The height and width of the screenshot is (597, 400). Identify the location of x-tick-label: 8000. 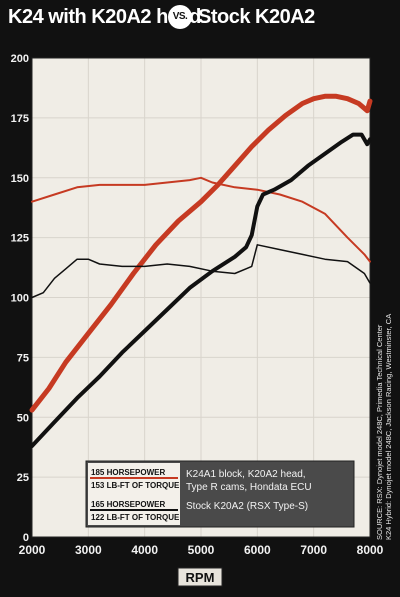
(370, 550).